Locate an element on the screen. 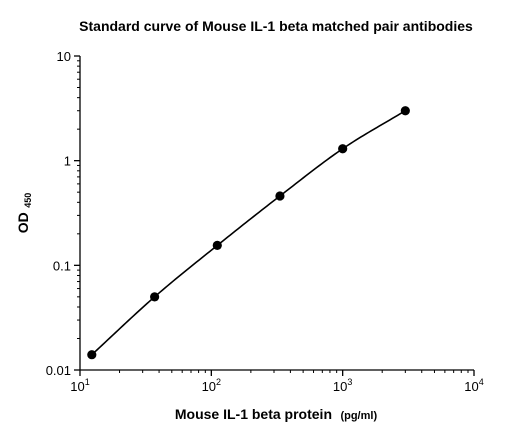 The image size is (522, 440). y-tick-label: 1 is located at coordinates (67, 161).